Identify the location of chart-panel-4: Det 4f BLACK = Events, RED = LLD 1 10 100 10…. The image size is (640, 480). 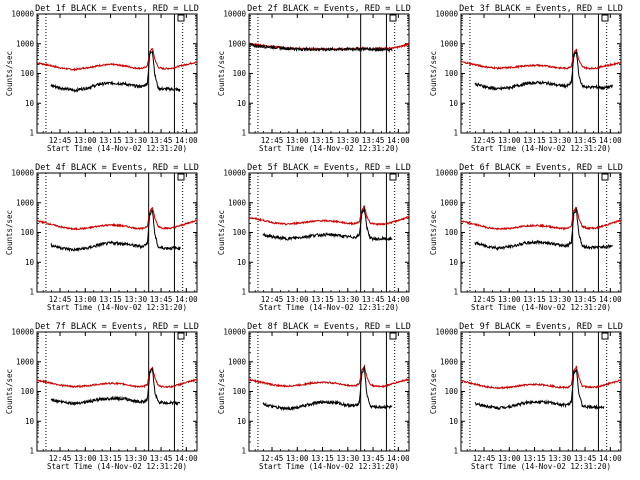
(102, 237).